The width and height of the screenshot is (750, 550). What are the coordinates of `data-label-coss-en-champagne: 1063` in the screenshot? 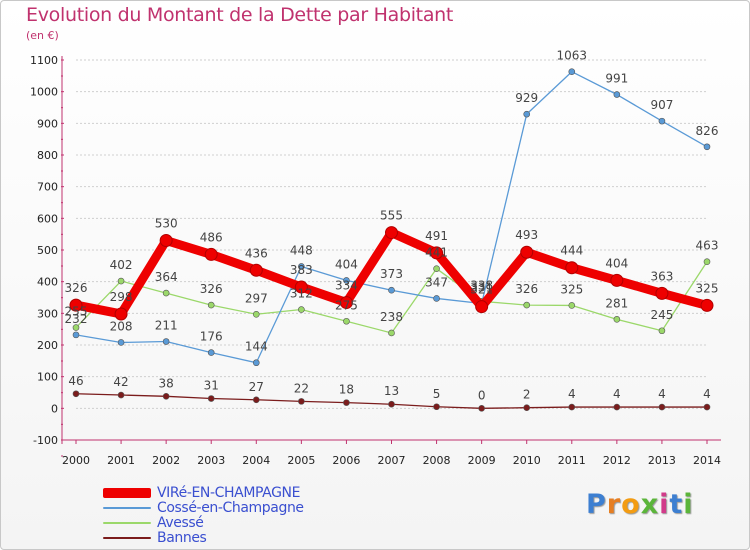 It's located at (572, 56).